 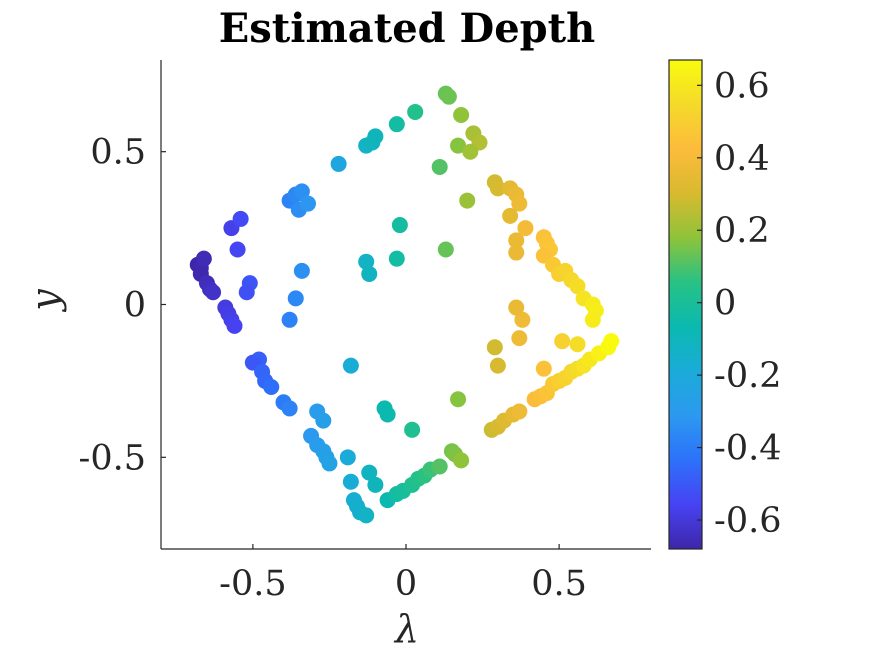 I want to click on colorbar-tick-label: -0.4, so click(x=748, y=449).